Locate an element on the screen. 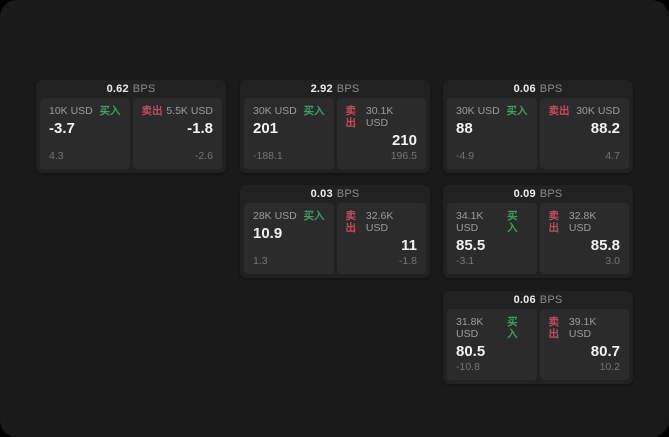  buy-size-label: 34.1K USD is located at coordinates (470, 222).